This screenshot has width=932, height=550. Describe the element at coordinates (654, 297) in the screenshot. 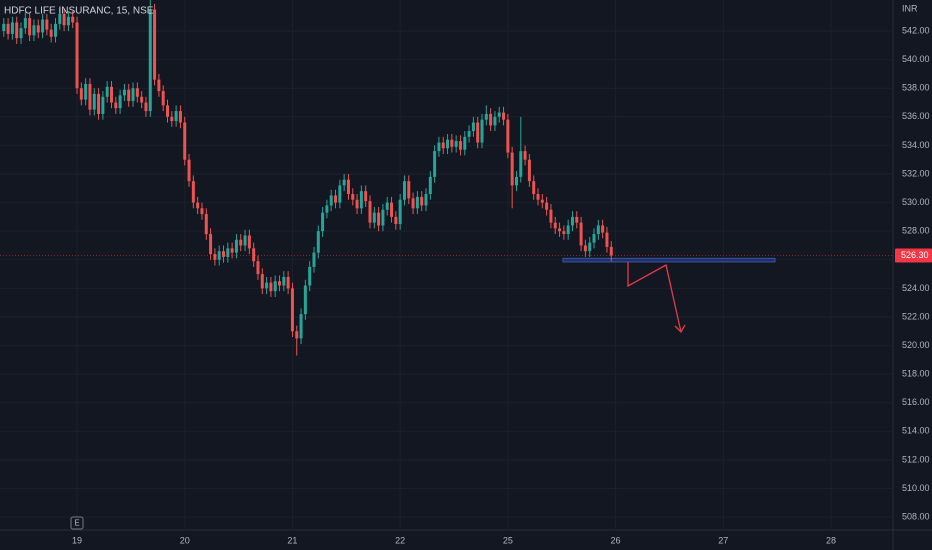

I see `projection-arrow` at that location.